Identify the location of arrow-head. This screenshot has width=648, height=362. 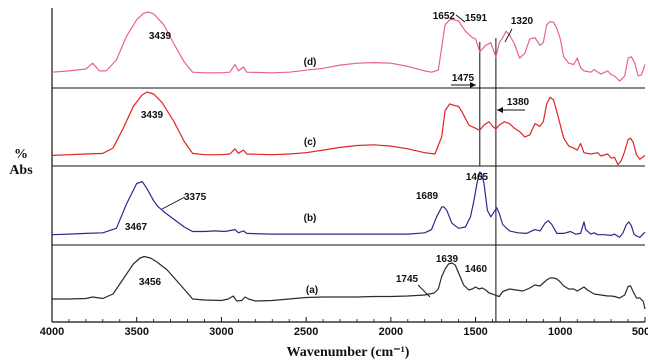
(500, 110).